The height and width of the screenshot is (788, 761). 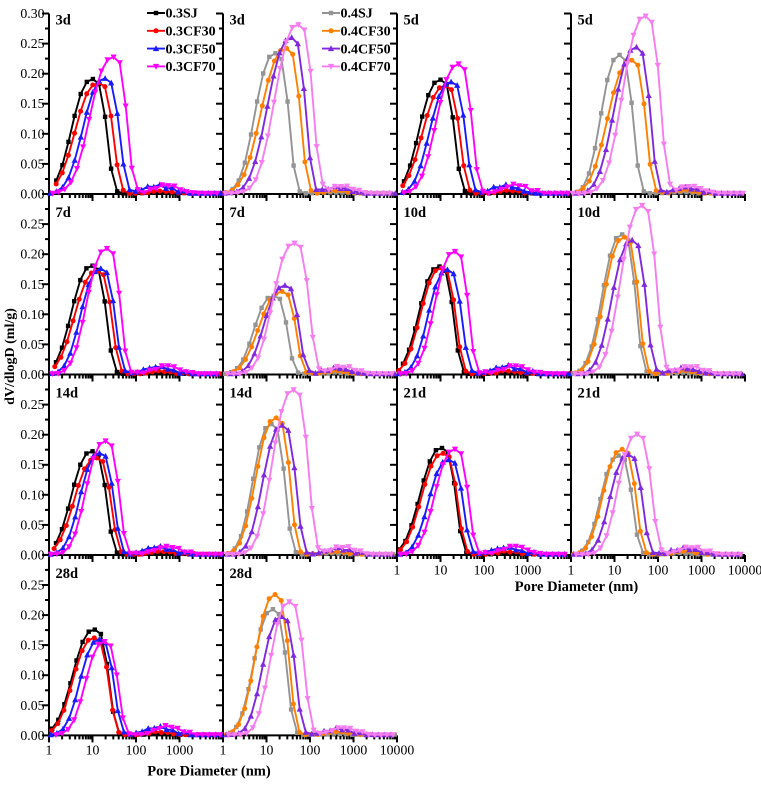 I want to click on svg-text: 0.4CF50, so click(x=366, y=49).